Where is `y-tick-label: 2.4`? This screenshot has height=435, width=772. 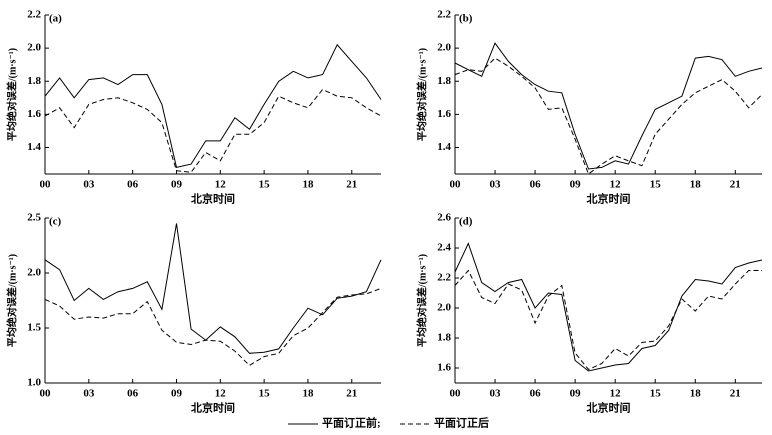
y-tick-label: 2.4 is located at coordinates (444, 248).